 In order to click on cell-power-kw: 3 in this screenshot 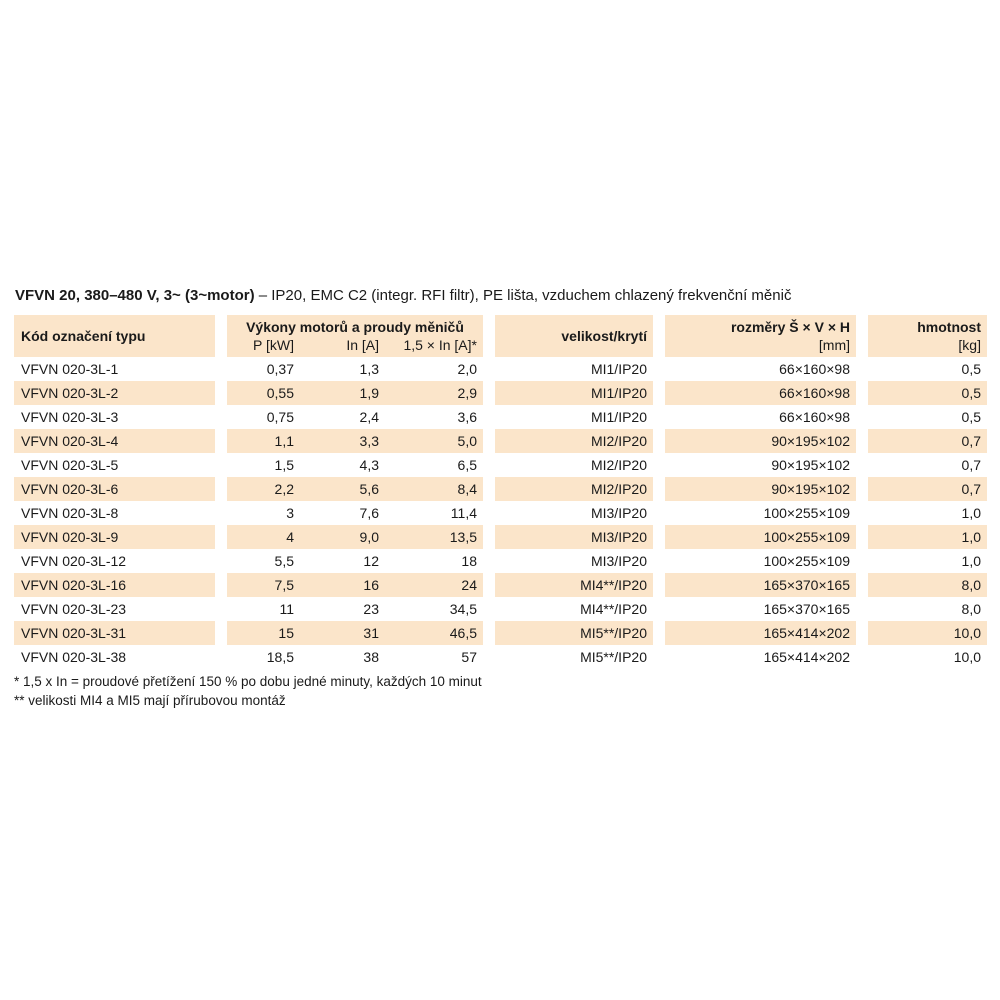, I will do `click(263, 513)`.